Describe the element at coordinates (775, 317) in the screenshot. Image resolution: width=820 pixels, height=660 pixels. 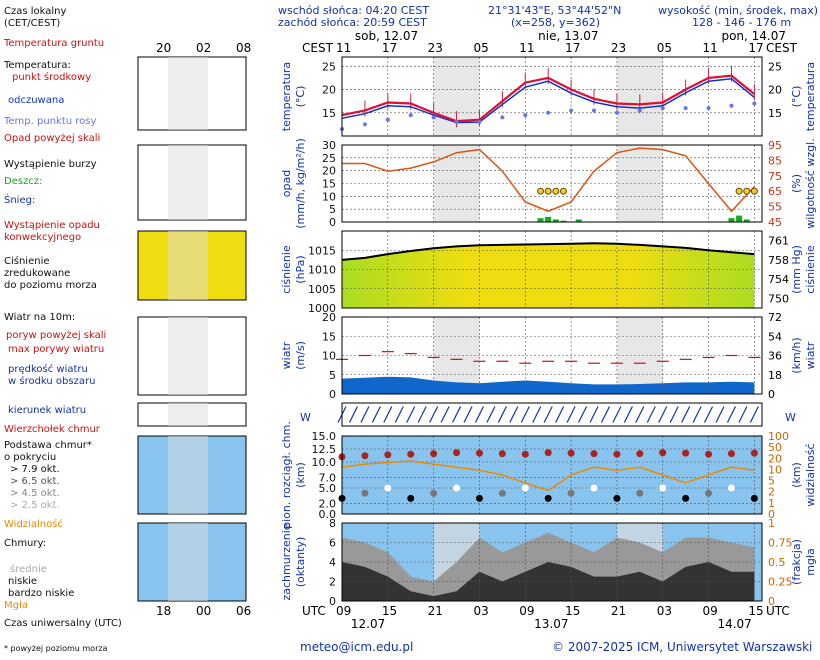
I see `wind-tick-r: 72` at that location.